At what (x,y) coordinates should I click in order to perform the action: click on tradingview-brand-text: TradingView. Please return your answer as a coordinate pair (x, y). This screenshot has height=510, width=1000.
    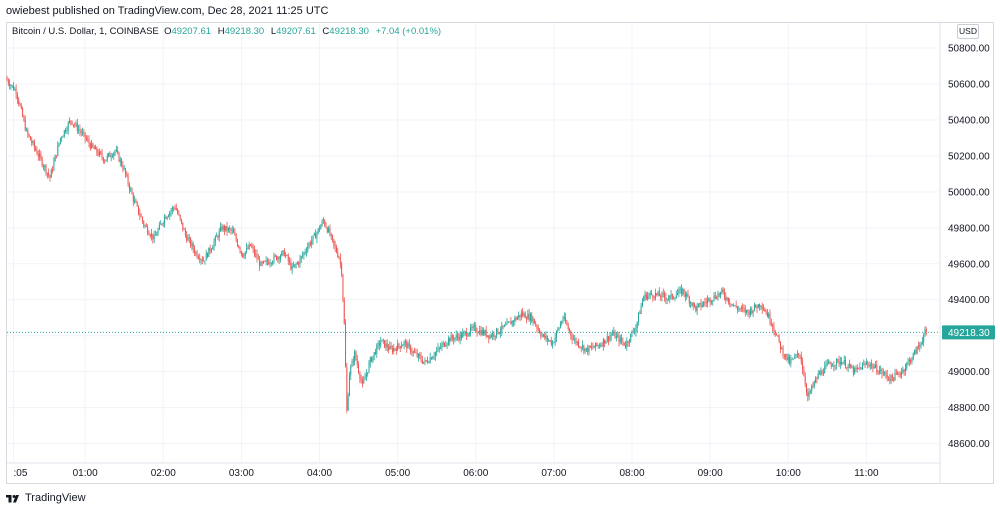
    Looking at the image, I should click on (55, 498).